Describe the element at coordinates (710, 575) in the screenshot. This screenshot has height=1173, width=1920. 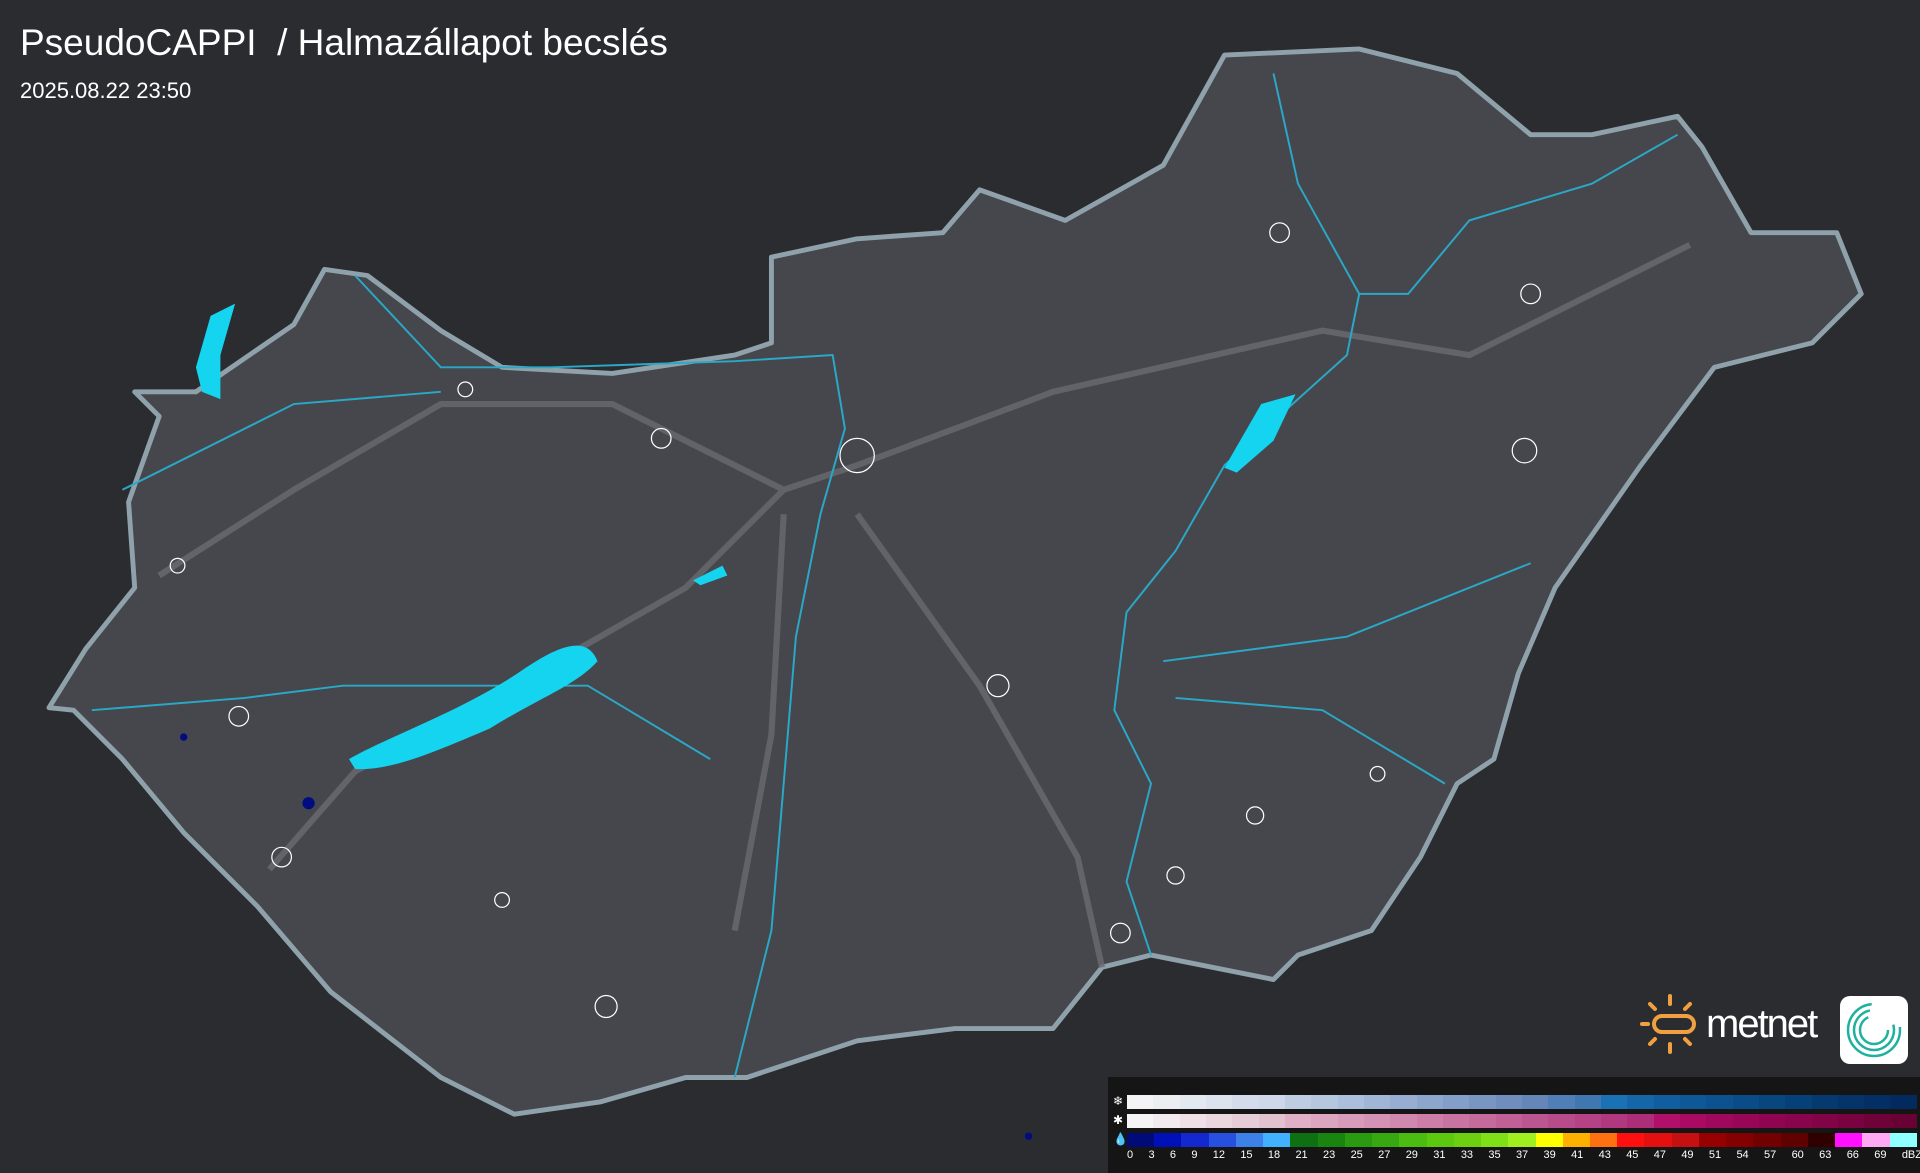
I see `lake-velence` at that location.